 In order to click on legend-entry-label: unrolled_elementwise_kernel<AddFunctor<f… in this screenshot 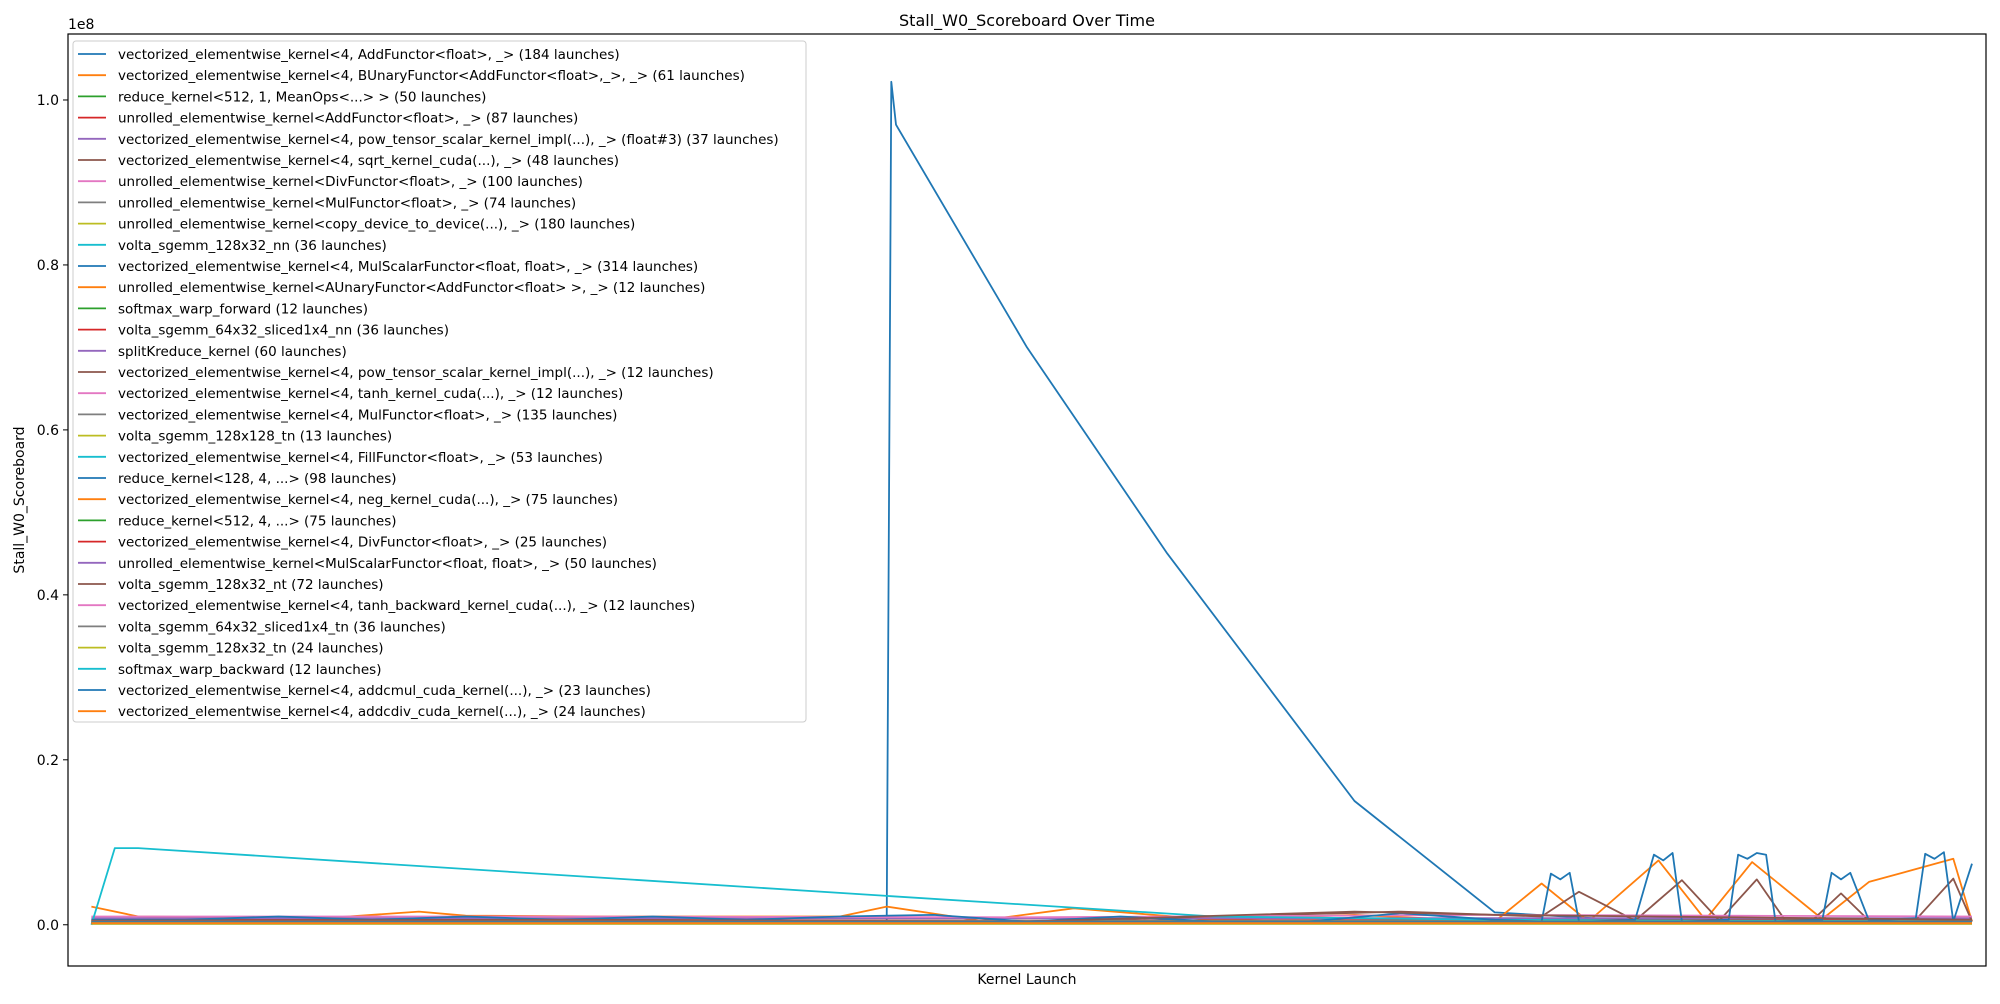, I will do `click(348, 119)`.